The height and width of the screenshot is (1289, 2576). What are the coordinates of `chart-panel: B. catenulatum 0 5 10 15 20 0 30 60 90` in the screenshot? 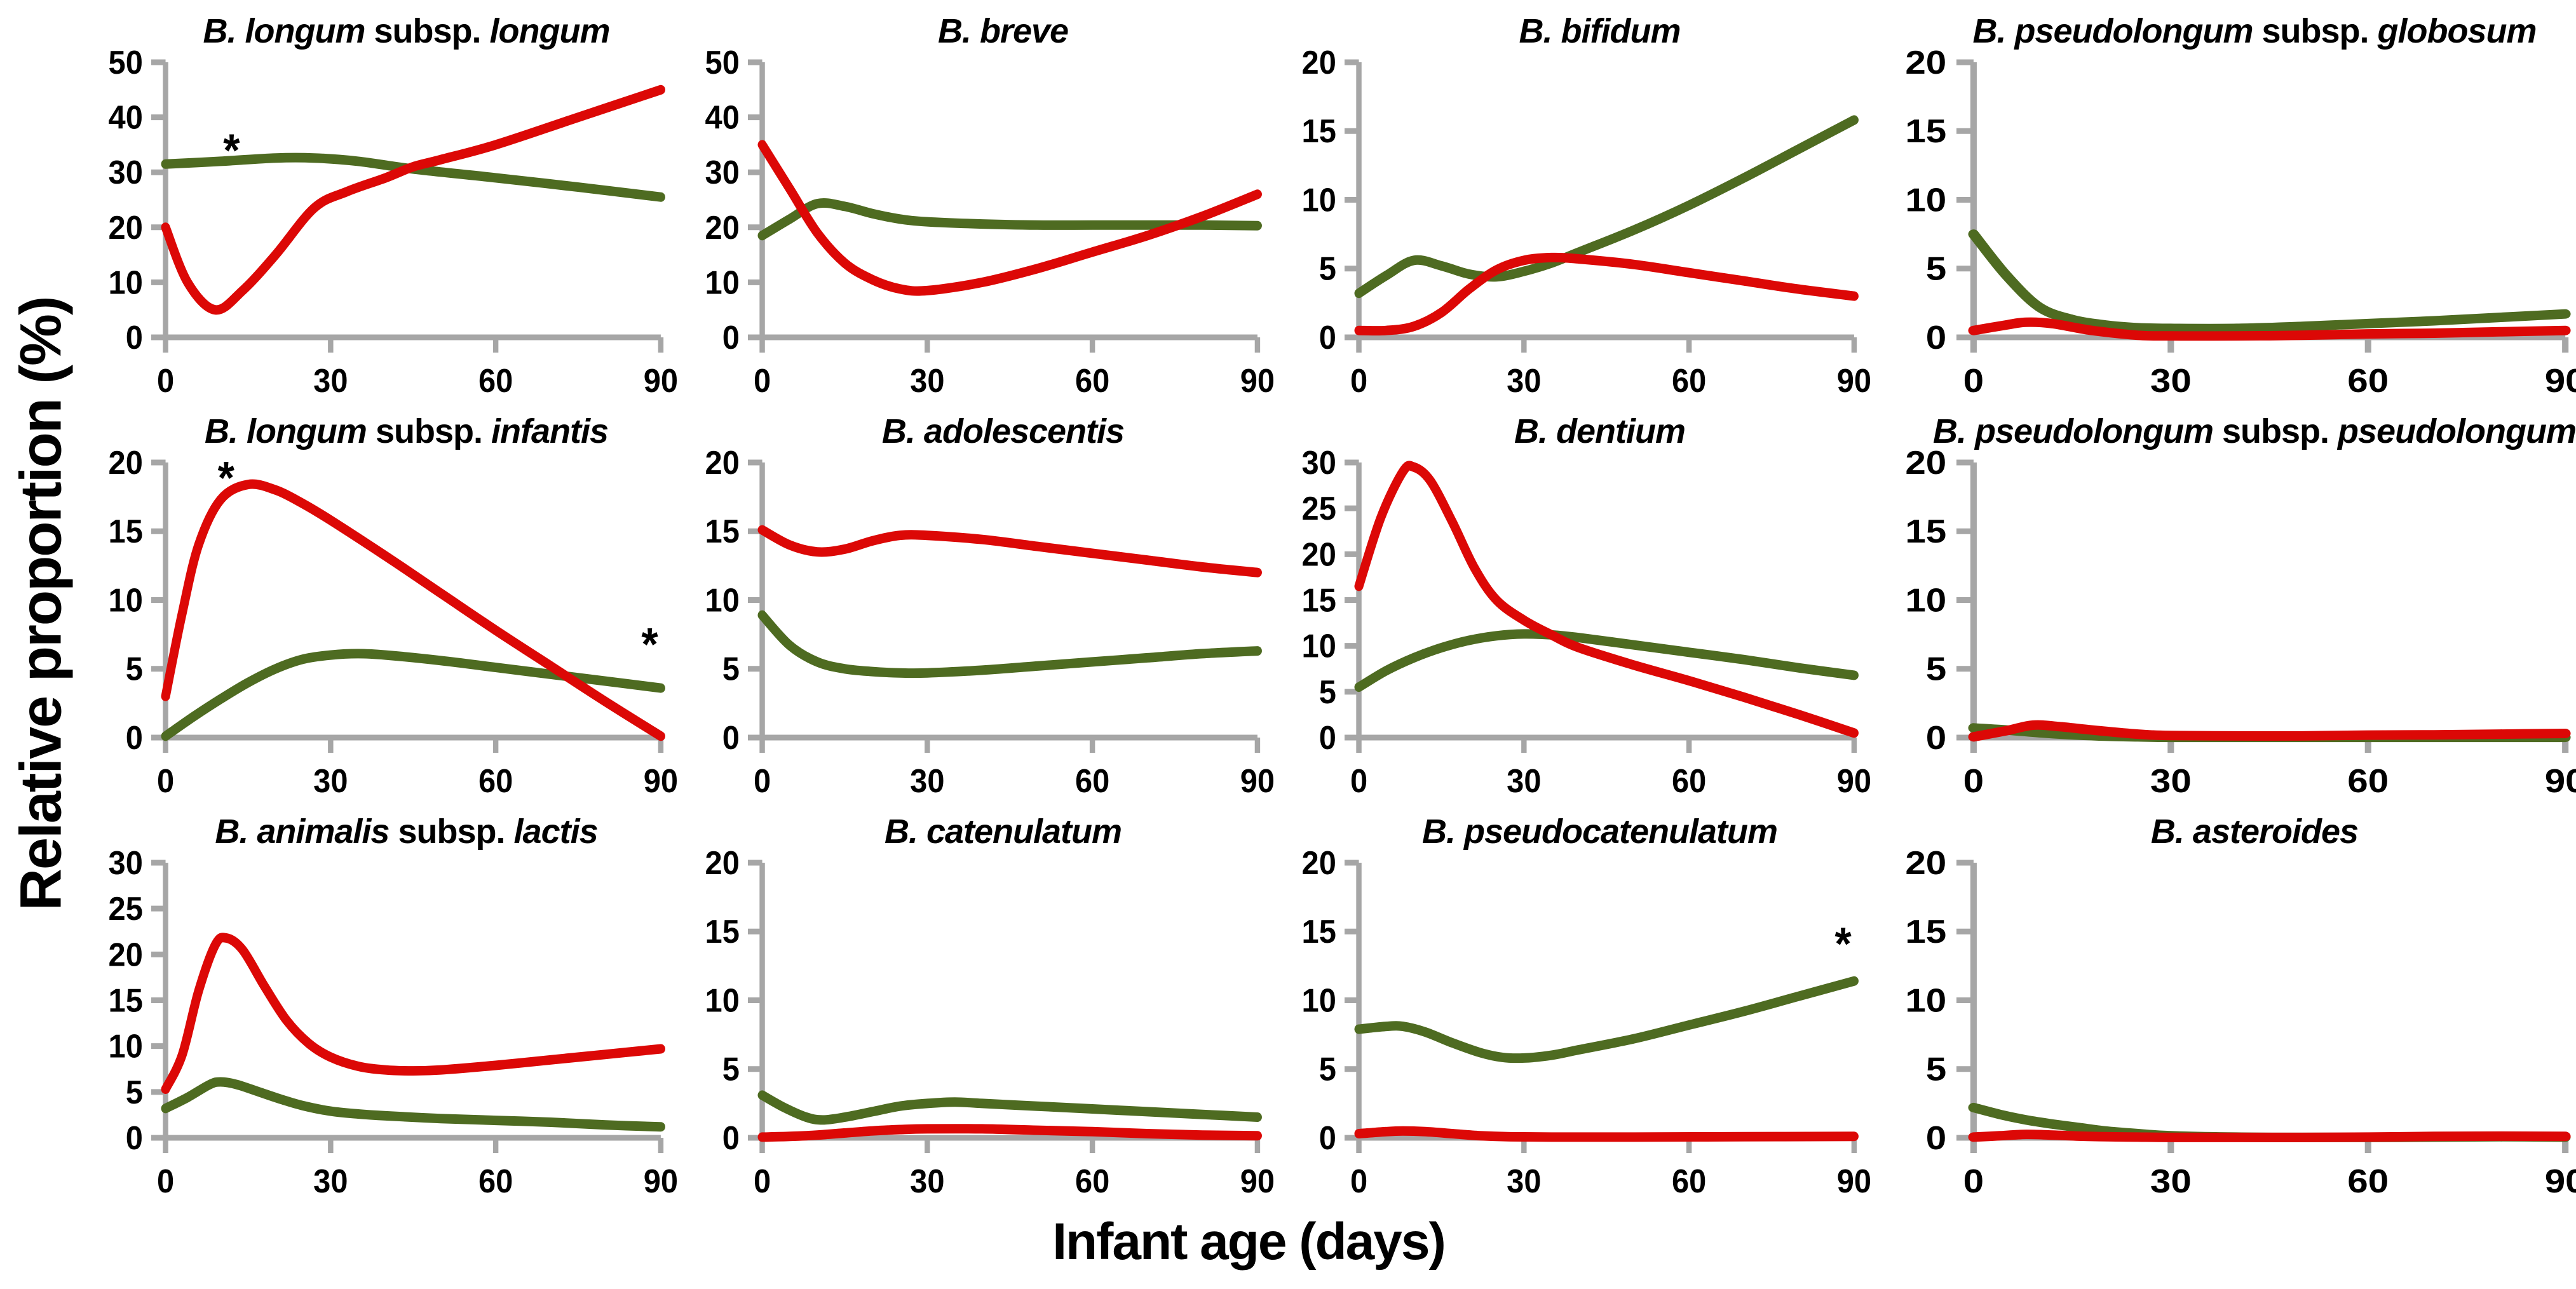 It's located at (972, 1006).